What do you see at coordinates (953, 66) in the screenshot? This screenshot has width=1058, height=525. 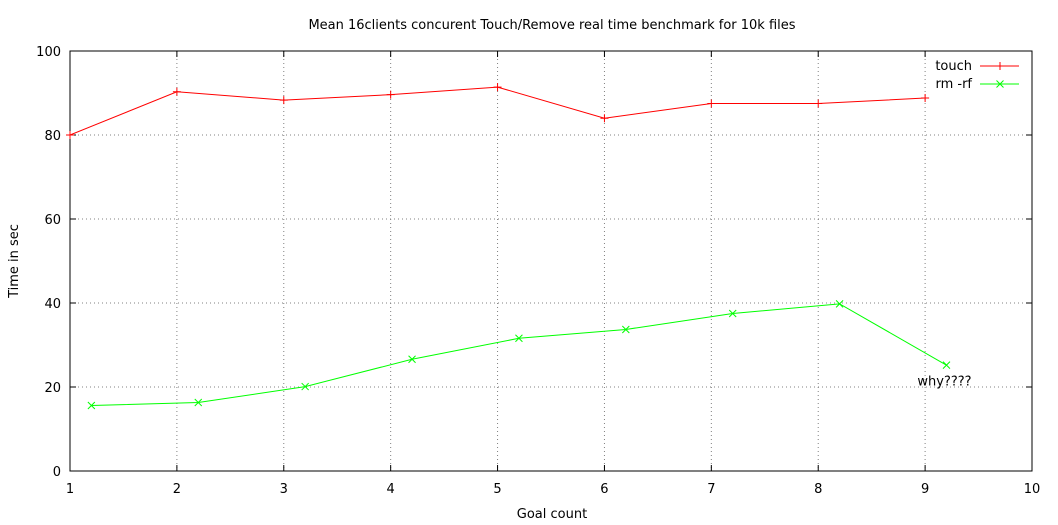 I see `legend-label-touch: touch` at bounding box center [953, 66].